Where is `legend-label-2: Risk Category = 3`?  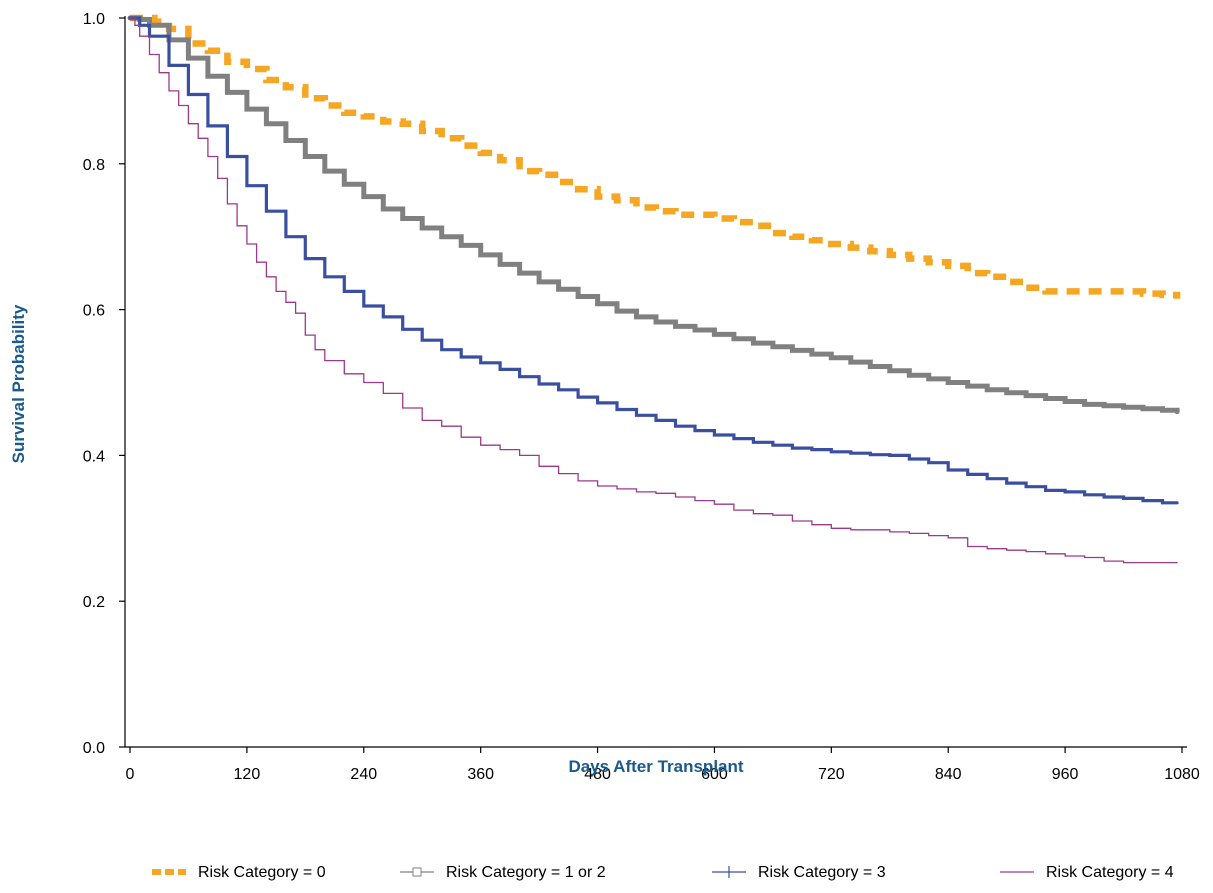
legend-label-2: Risk Category = 3 is located at coordinates (822, 872).